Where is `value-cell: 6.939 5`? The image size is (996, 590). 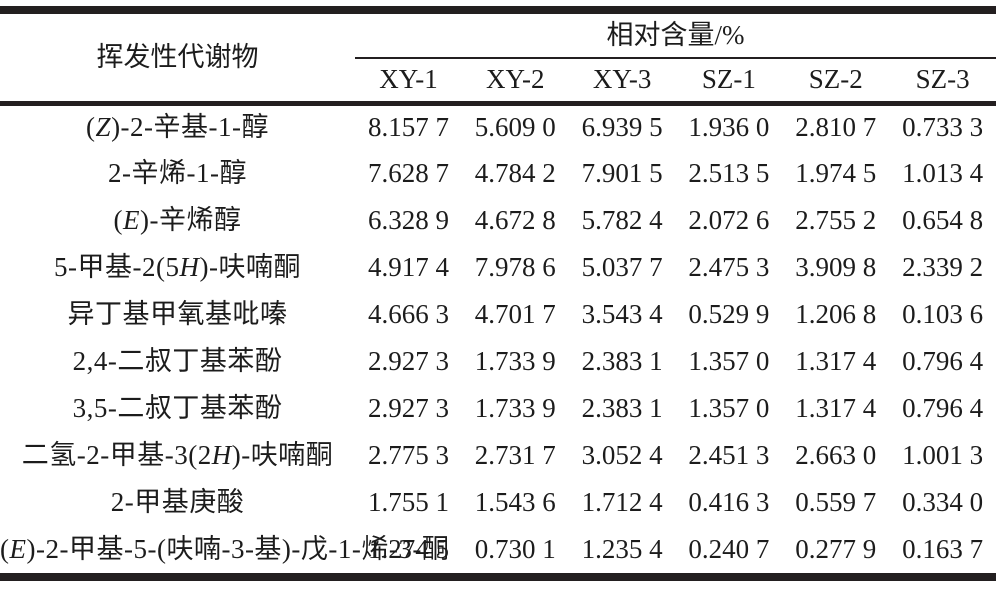 value-cell: 6.939 5 is located at coordinates (622, 127).